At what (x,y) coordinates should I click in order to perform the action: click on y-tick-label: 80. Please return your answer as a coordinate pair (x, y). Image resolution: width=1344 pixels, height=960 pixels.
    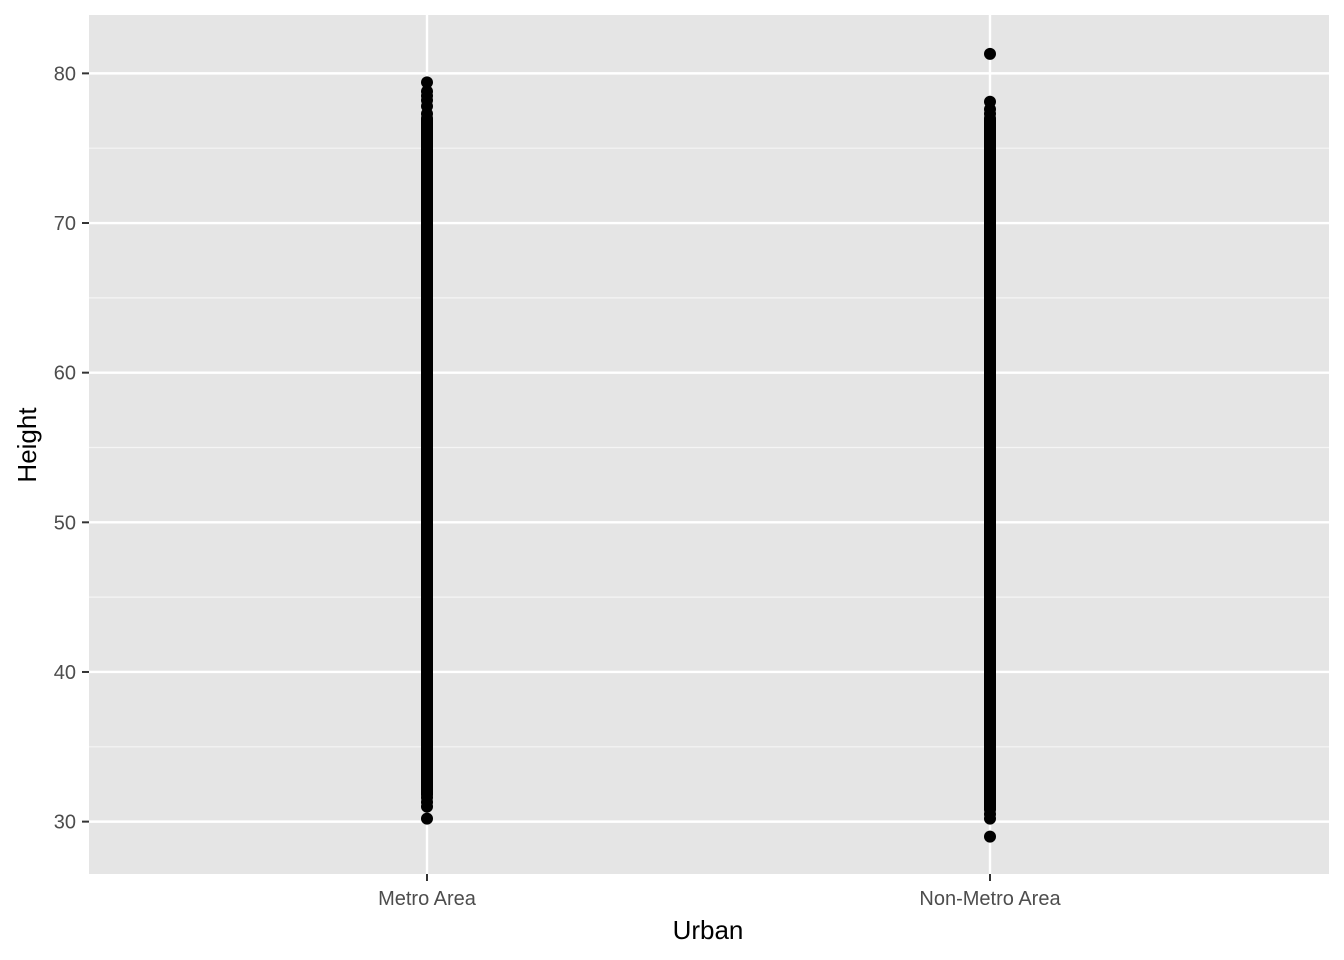
    Looking at the image, I should click on (65, 74).